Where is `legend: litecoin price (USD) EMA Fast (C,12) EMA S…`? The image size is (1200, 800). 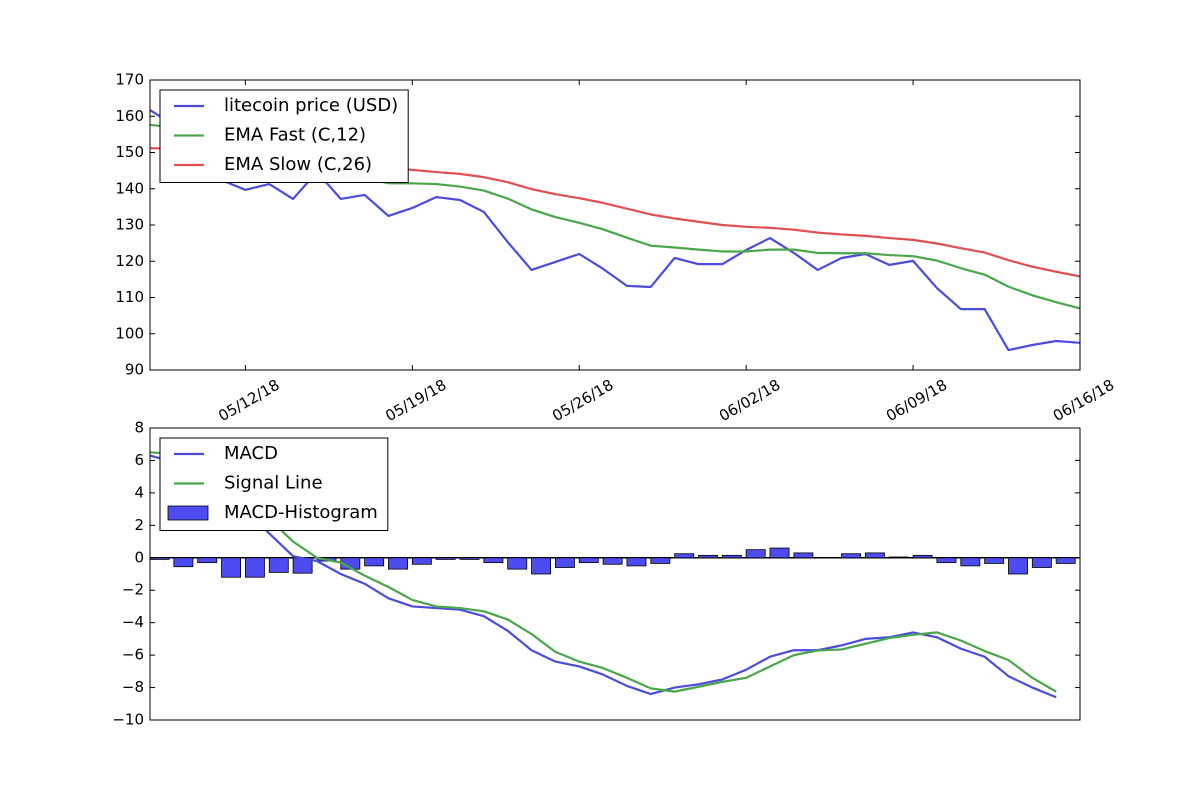
legend: litecoin price (USD) EMA Fast (C,12) EMA S… is located at coordinates (284, 136).